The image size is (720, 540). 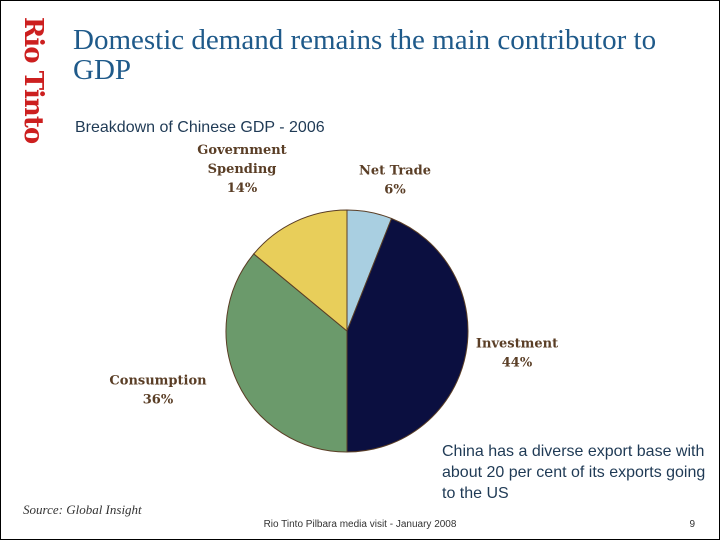 I want to click on pie-slice-consumption, so click(x=286, y=353).